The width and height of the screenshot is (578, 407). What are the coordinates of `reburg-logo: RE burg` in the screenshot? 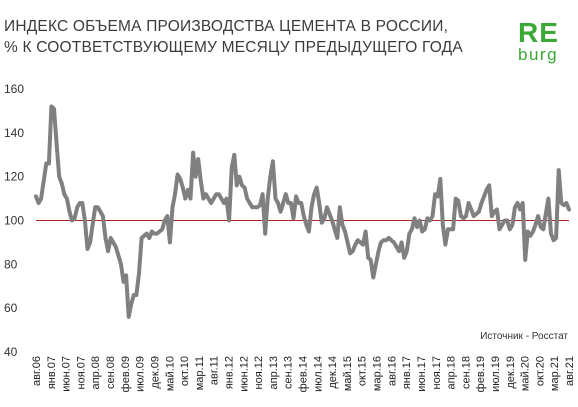 It's located at (546, 40).